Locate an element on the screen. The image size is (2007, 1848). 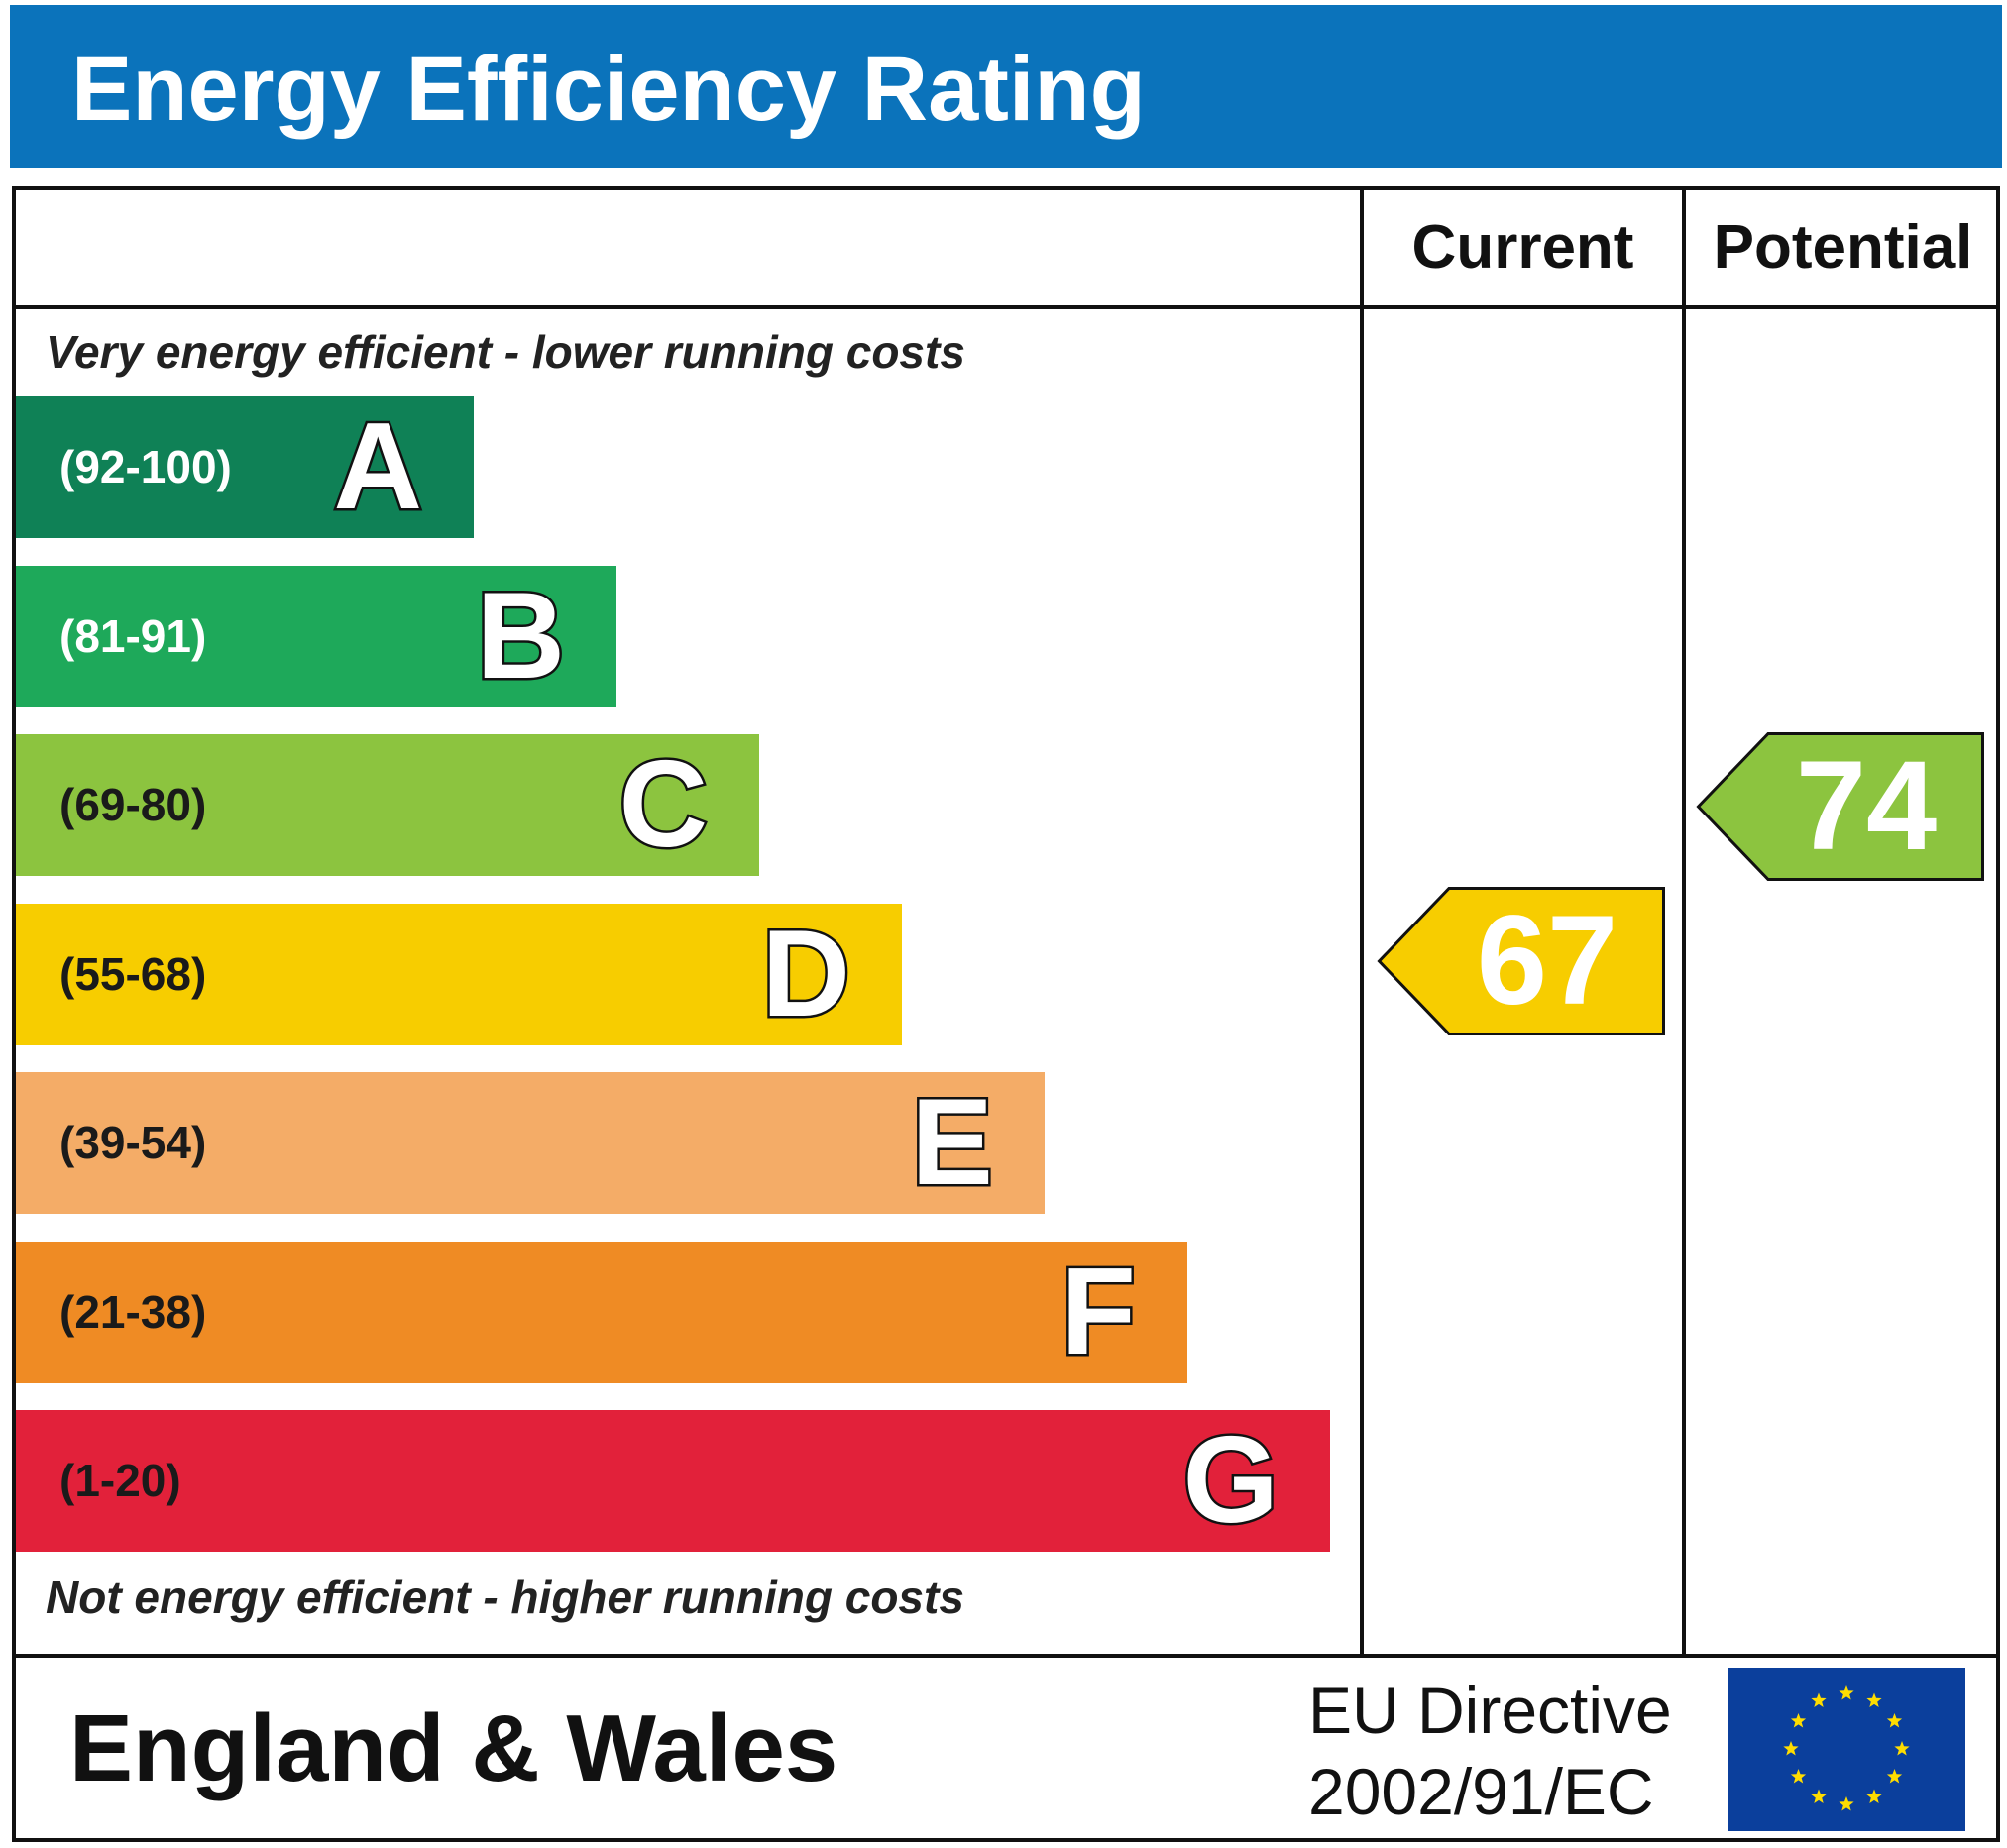
band-c: (69-80) C is located at coordinates (388, 805).